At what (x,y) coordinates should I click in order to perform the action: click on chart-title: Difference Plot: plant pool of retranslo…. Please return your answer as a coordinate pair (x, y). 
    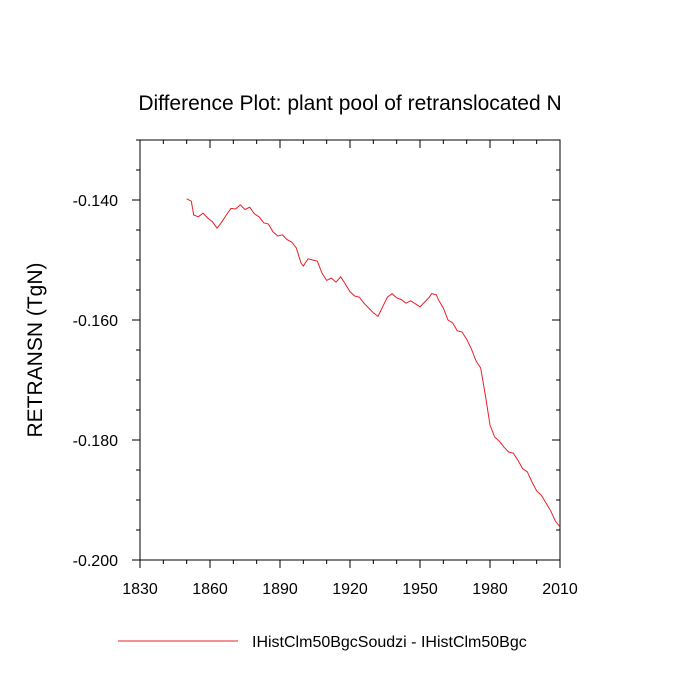
    Looking at the image, I should click on (349, 103).